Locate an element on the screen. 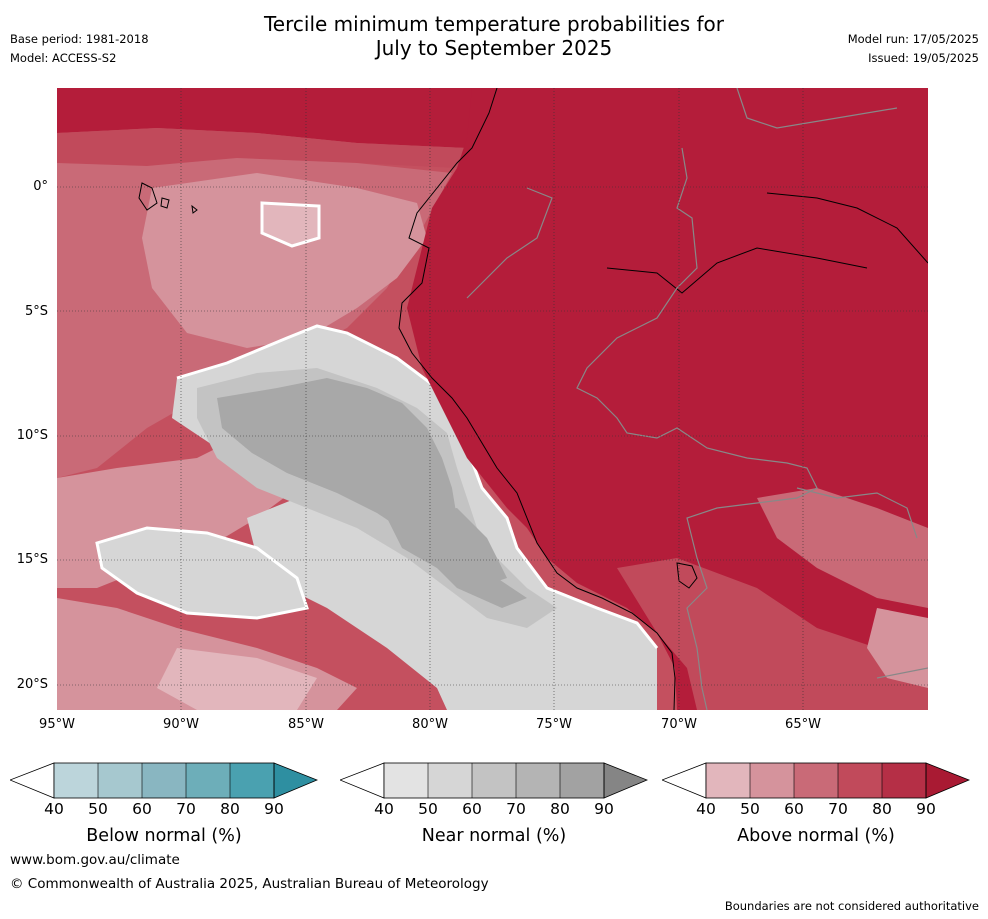 This screenshot has height=919, width=988. lat-label-15s: 15°S is located at coordinates (32, 559).